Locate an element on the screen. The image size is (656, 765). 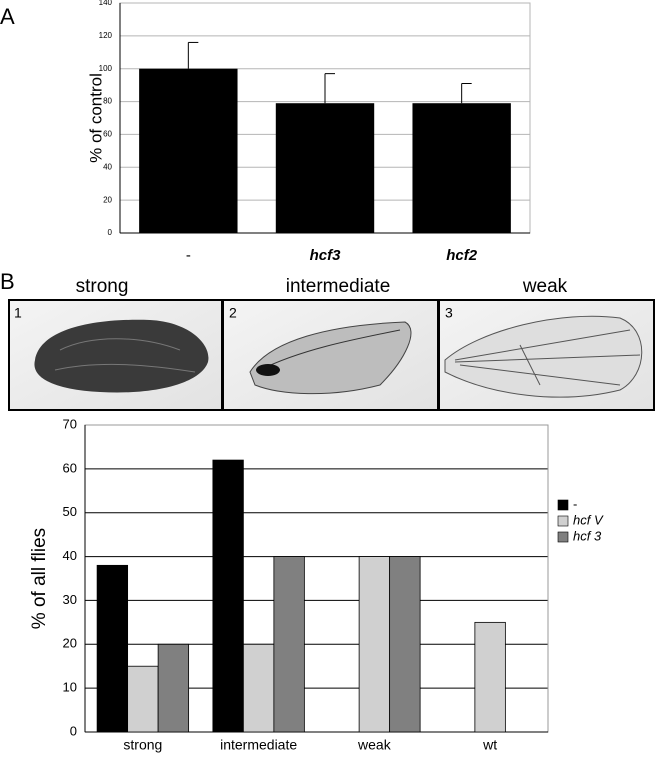
image-caption: weak is located at coordinates (545, 286).